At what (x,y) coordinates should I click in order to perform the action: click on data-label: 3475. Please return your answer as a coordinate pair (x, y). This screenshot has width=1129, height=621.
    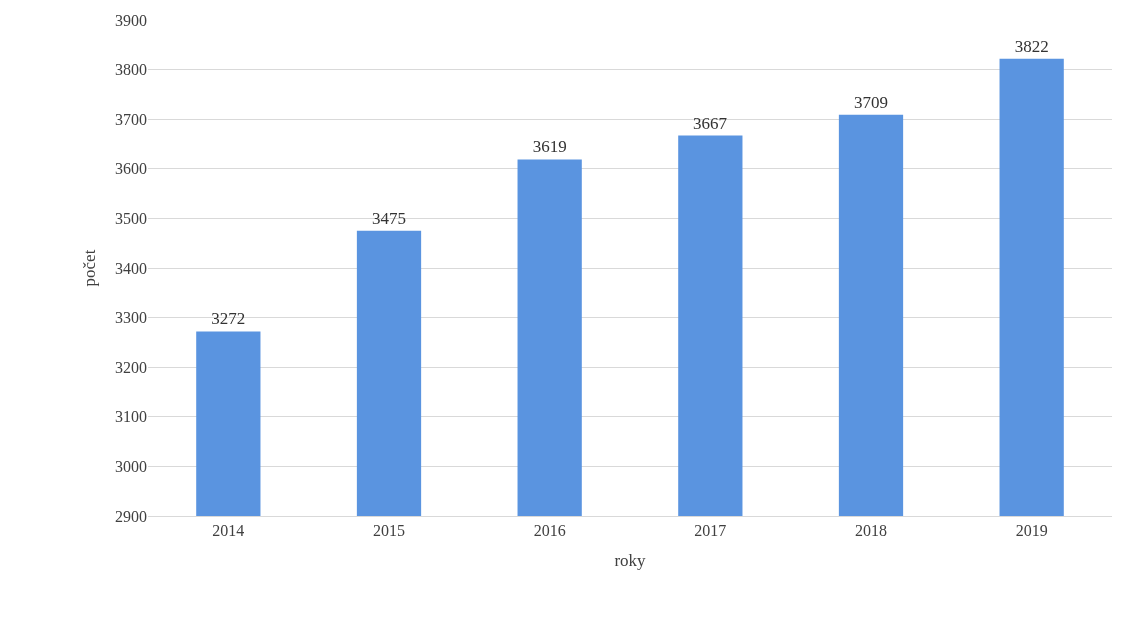
    Looking at the image, I should click on (389, 218).